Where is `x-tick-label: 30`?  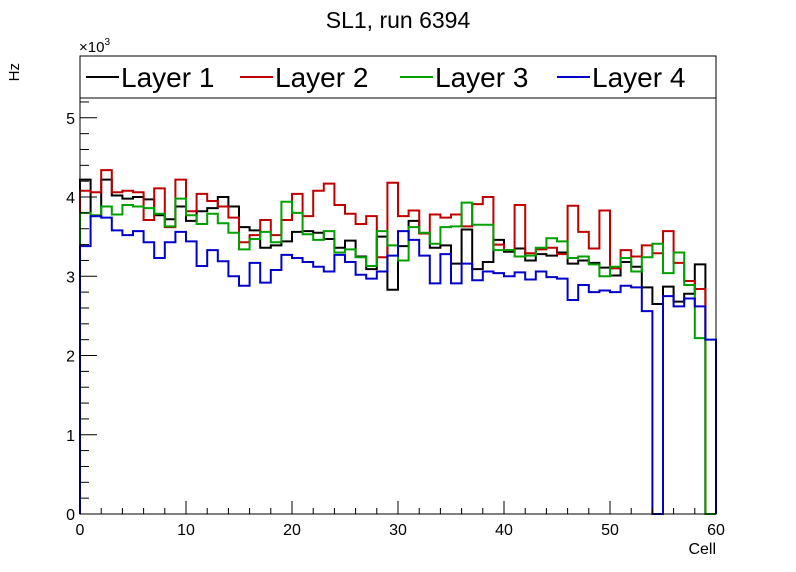
x-tick-label: 30 is located at coordinates (398, 530).